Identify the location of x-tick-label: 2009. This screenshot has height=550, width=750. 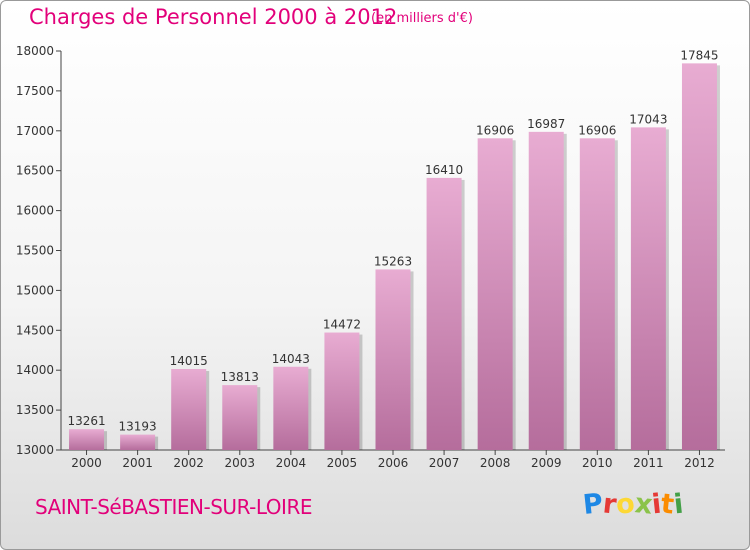
(546, 463).